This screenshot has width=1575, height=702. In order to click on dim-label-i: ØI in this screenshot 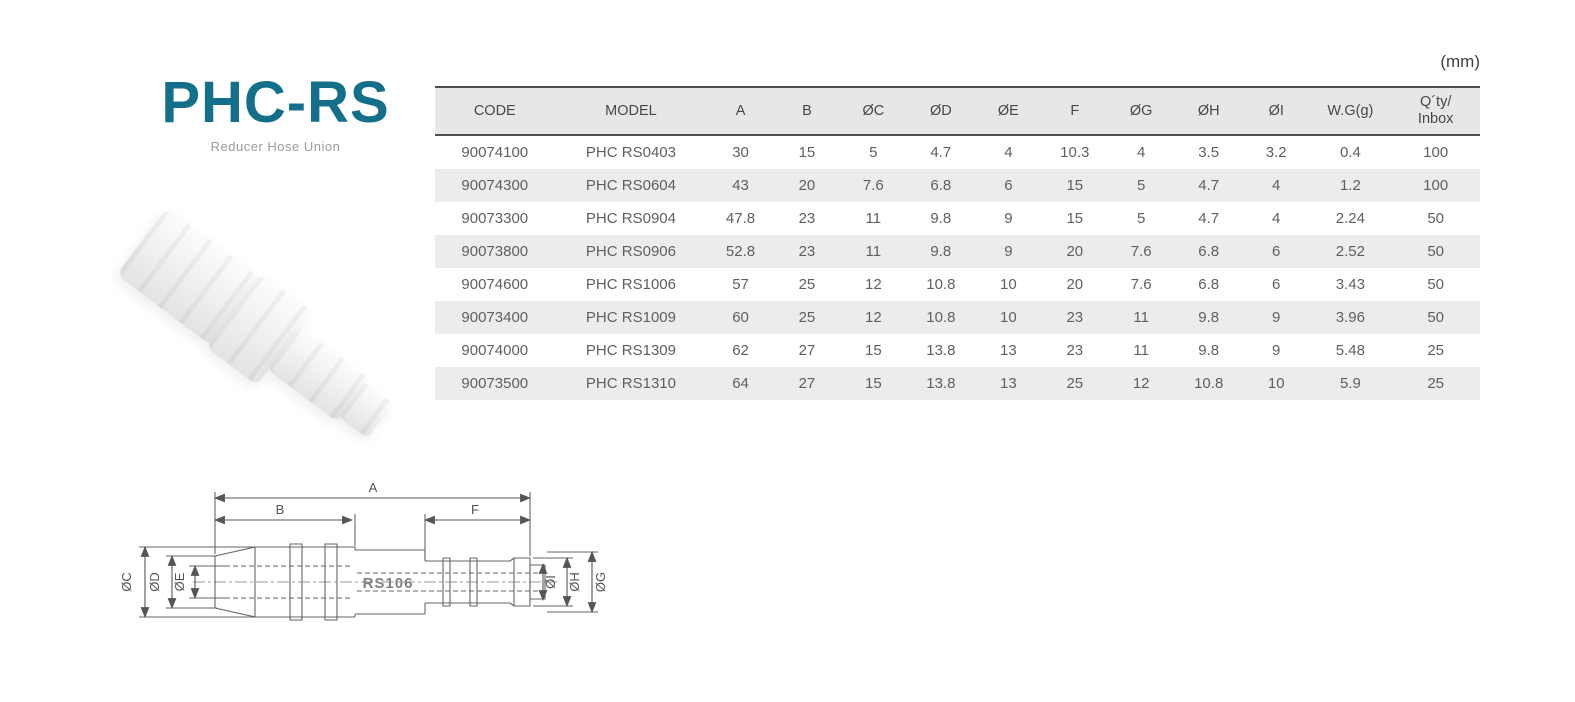, I will do `click(550, 582)`.